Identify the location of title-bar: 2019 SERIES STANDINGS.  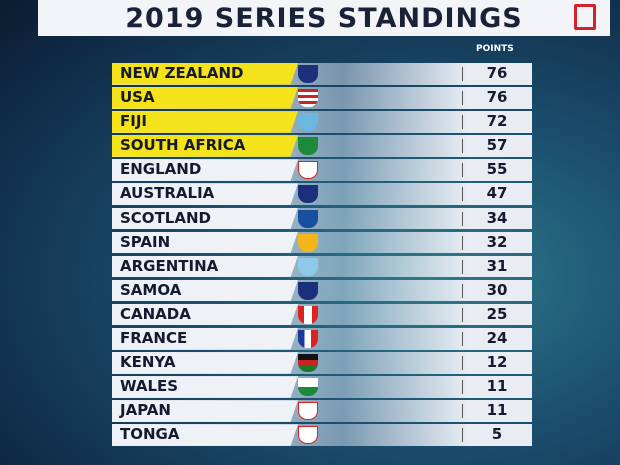
(324, 18).